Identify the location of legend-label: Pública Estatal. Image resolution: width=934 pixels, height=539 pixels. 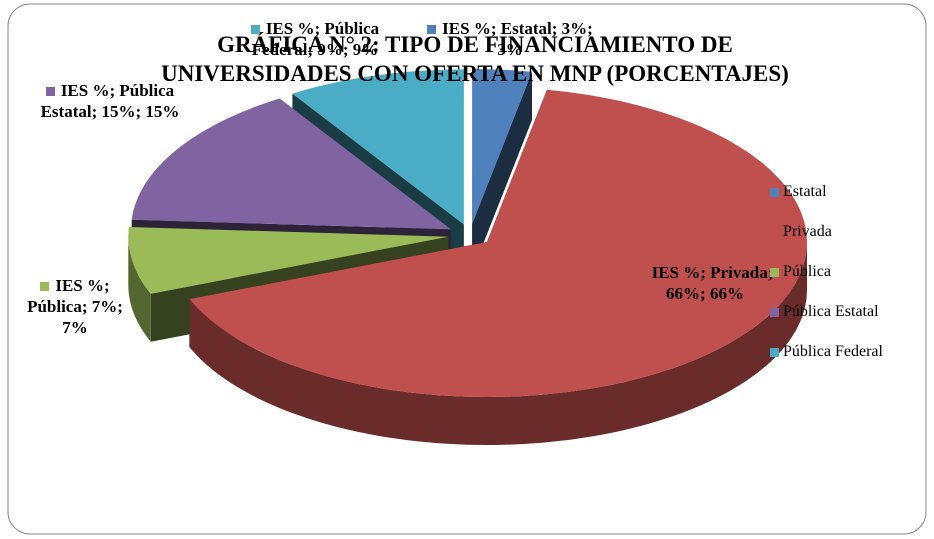
(831, 311).